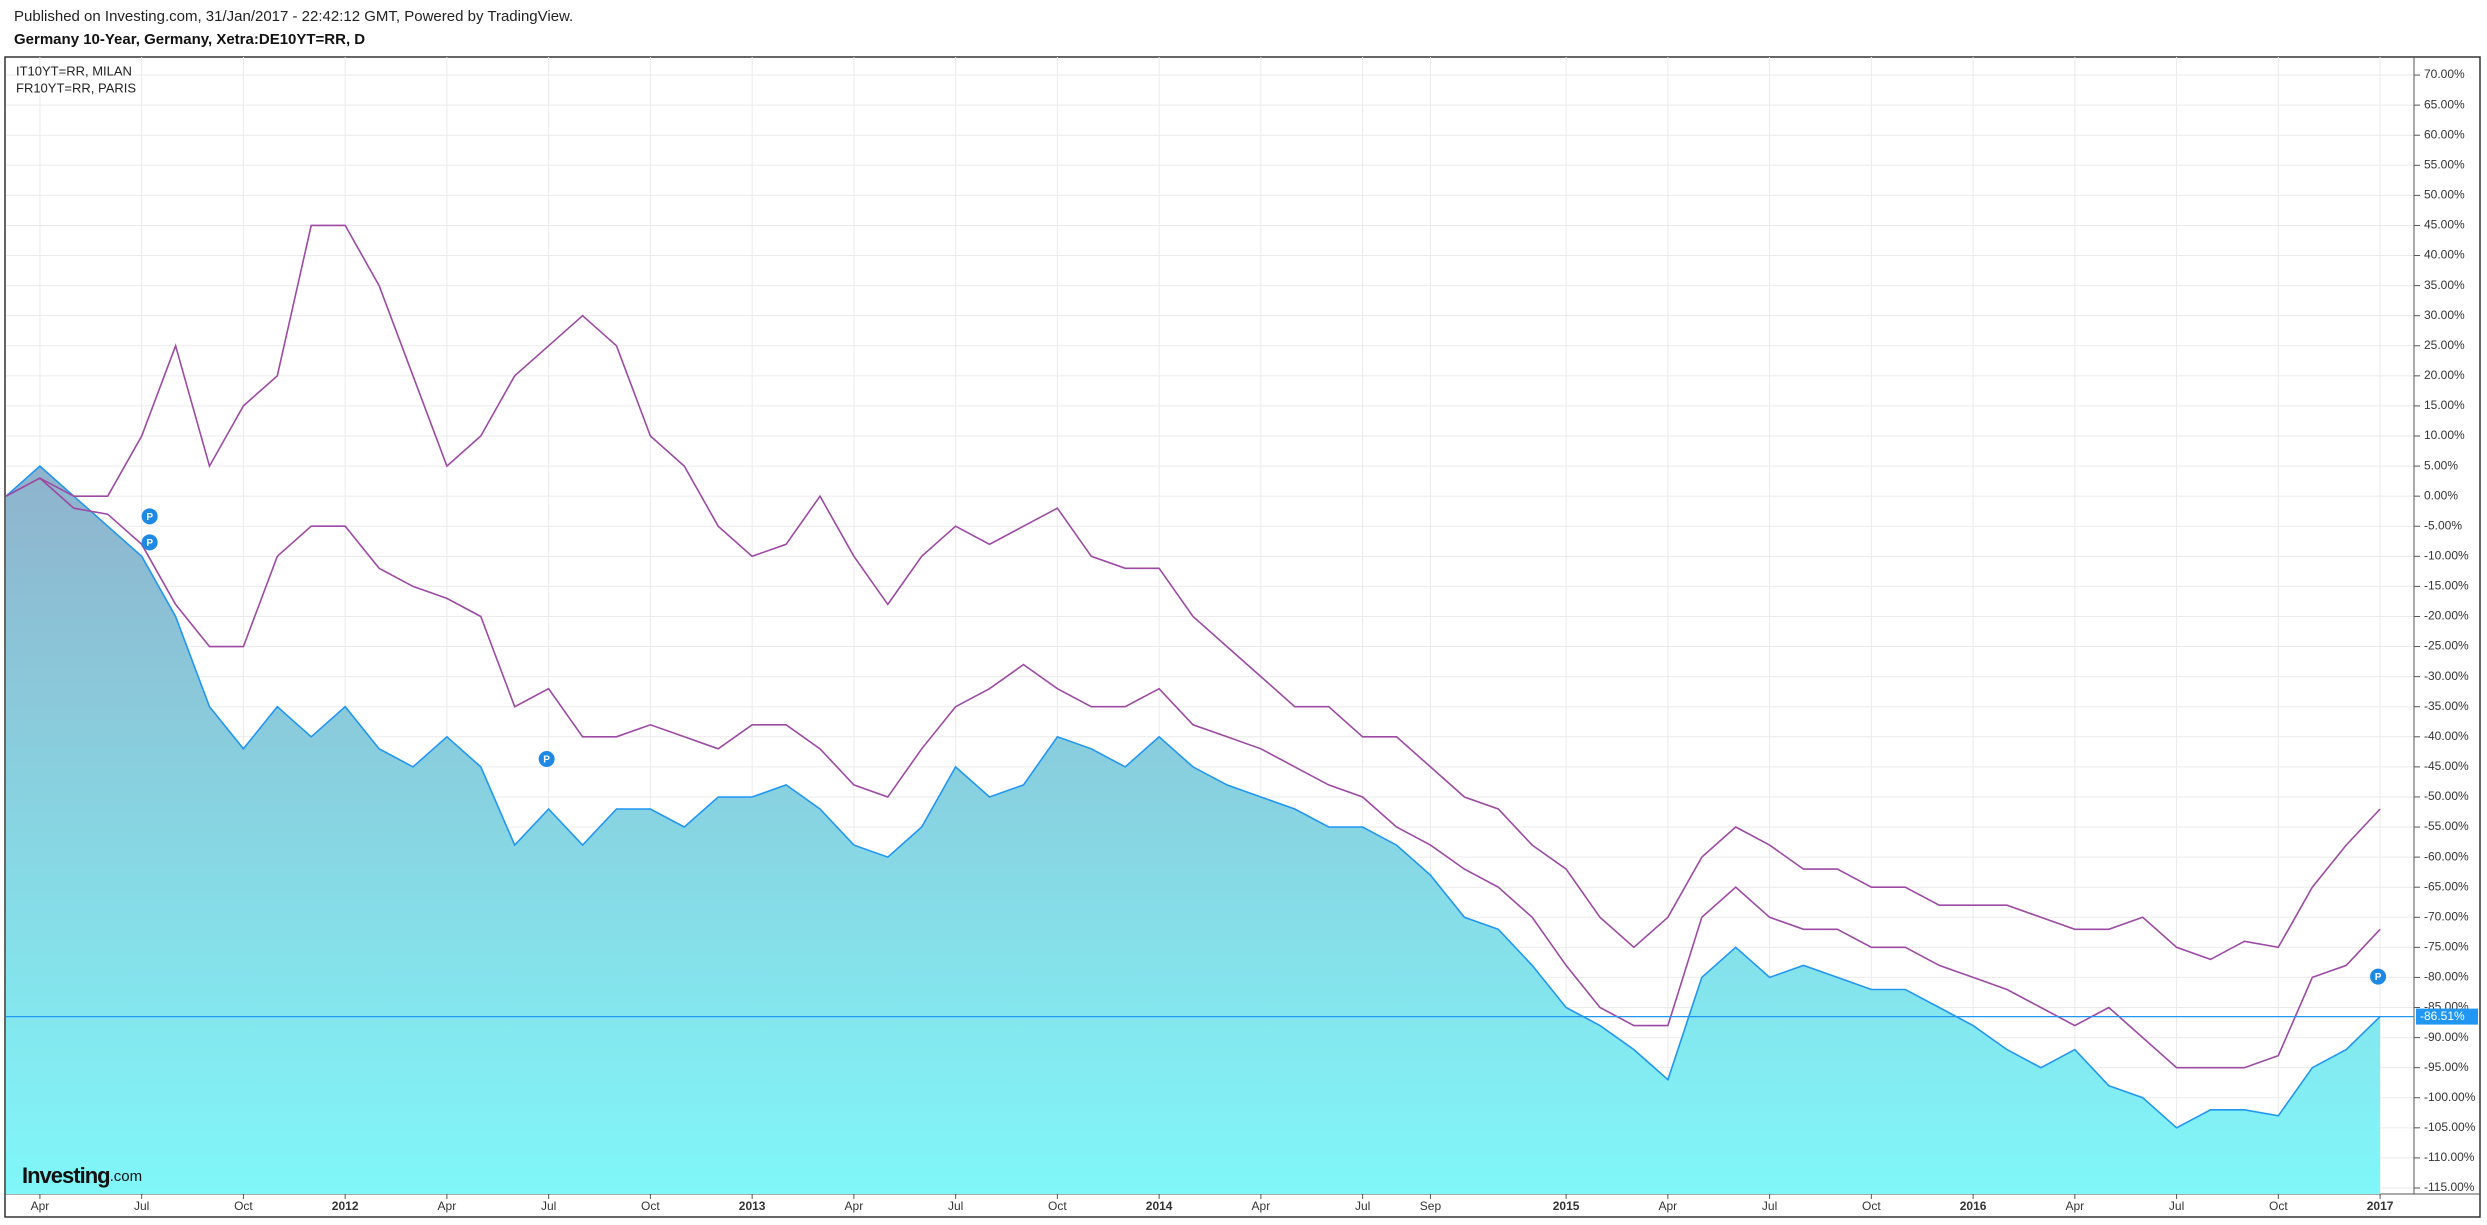 This screenshot has width=2487, height=1225. Describe the element at coordinates (2450, 1127) in the screenshot. I see `y-tick-label: -105.00%` at that location.